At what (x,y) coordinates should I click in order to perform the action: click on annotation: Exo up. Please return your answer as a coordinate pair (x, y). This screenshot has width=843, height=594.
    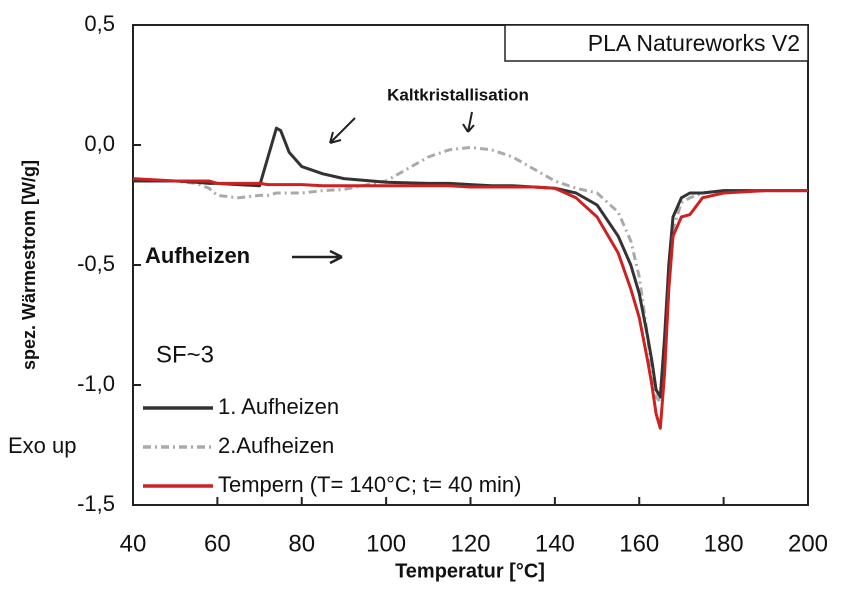
    Looking at the image, I should click on (42, 445).